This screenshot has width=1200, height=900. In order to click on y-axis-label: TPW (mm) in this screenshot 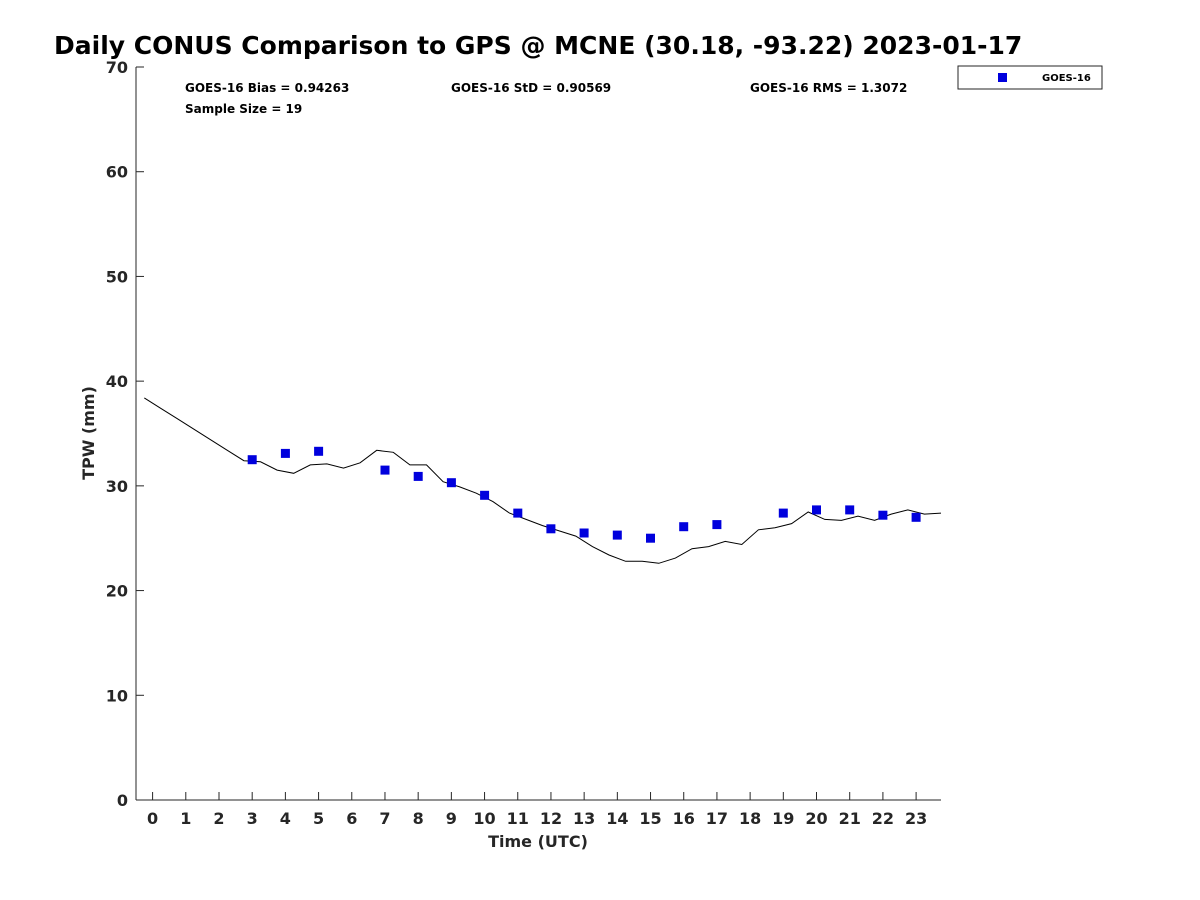, I will do `click(88, 433)`.